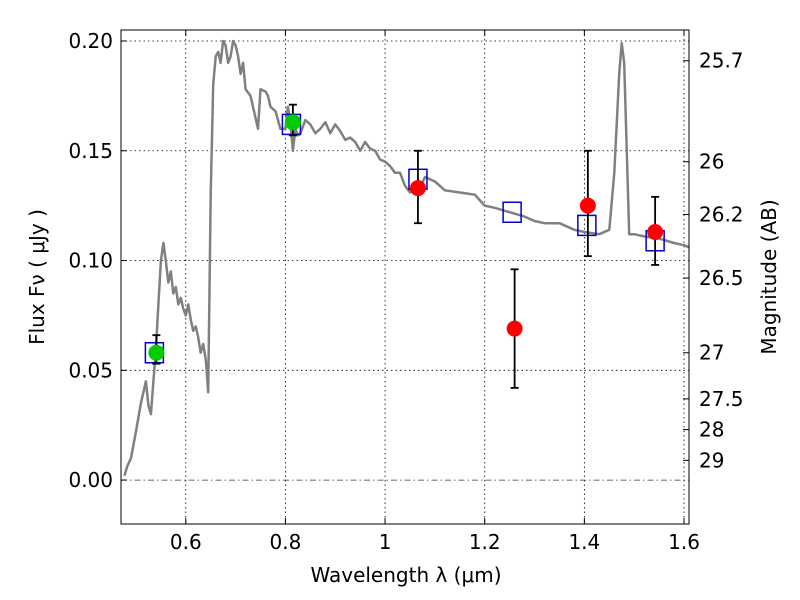  I want to click on x-tick-label: 1.6, so click(684, 542).